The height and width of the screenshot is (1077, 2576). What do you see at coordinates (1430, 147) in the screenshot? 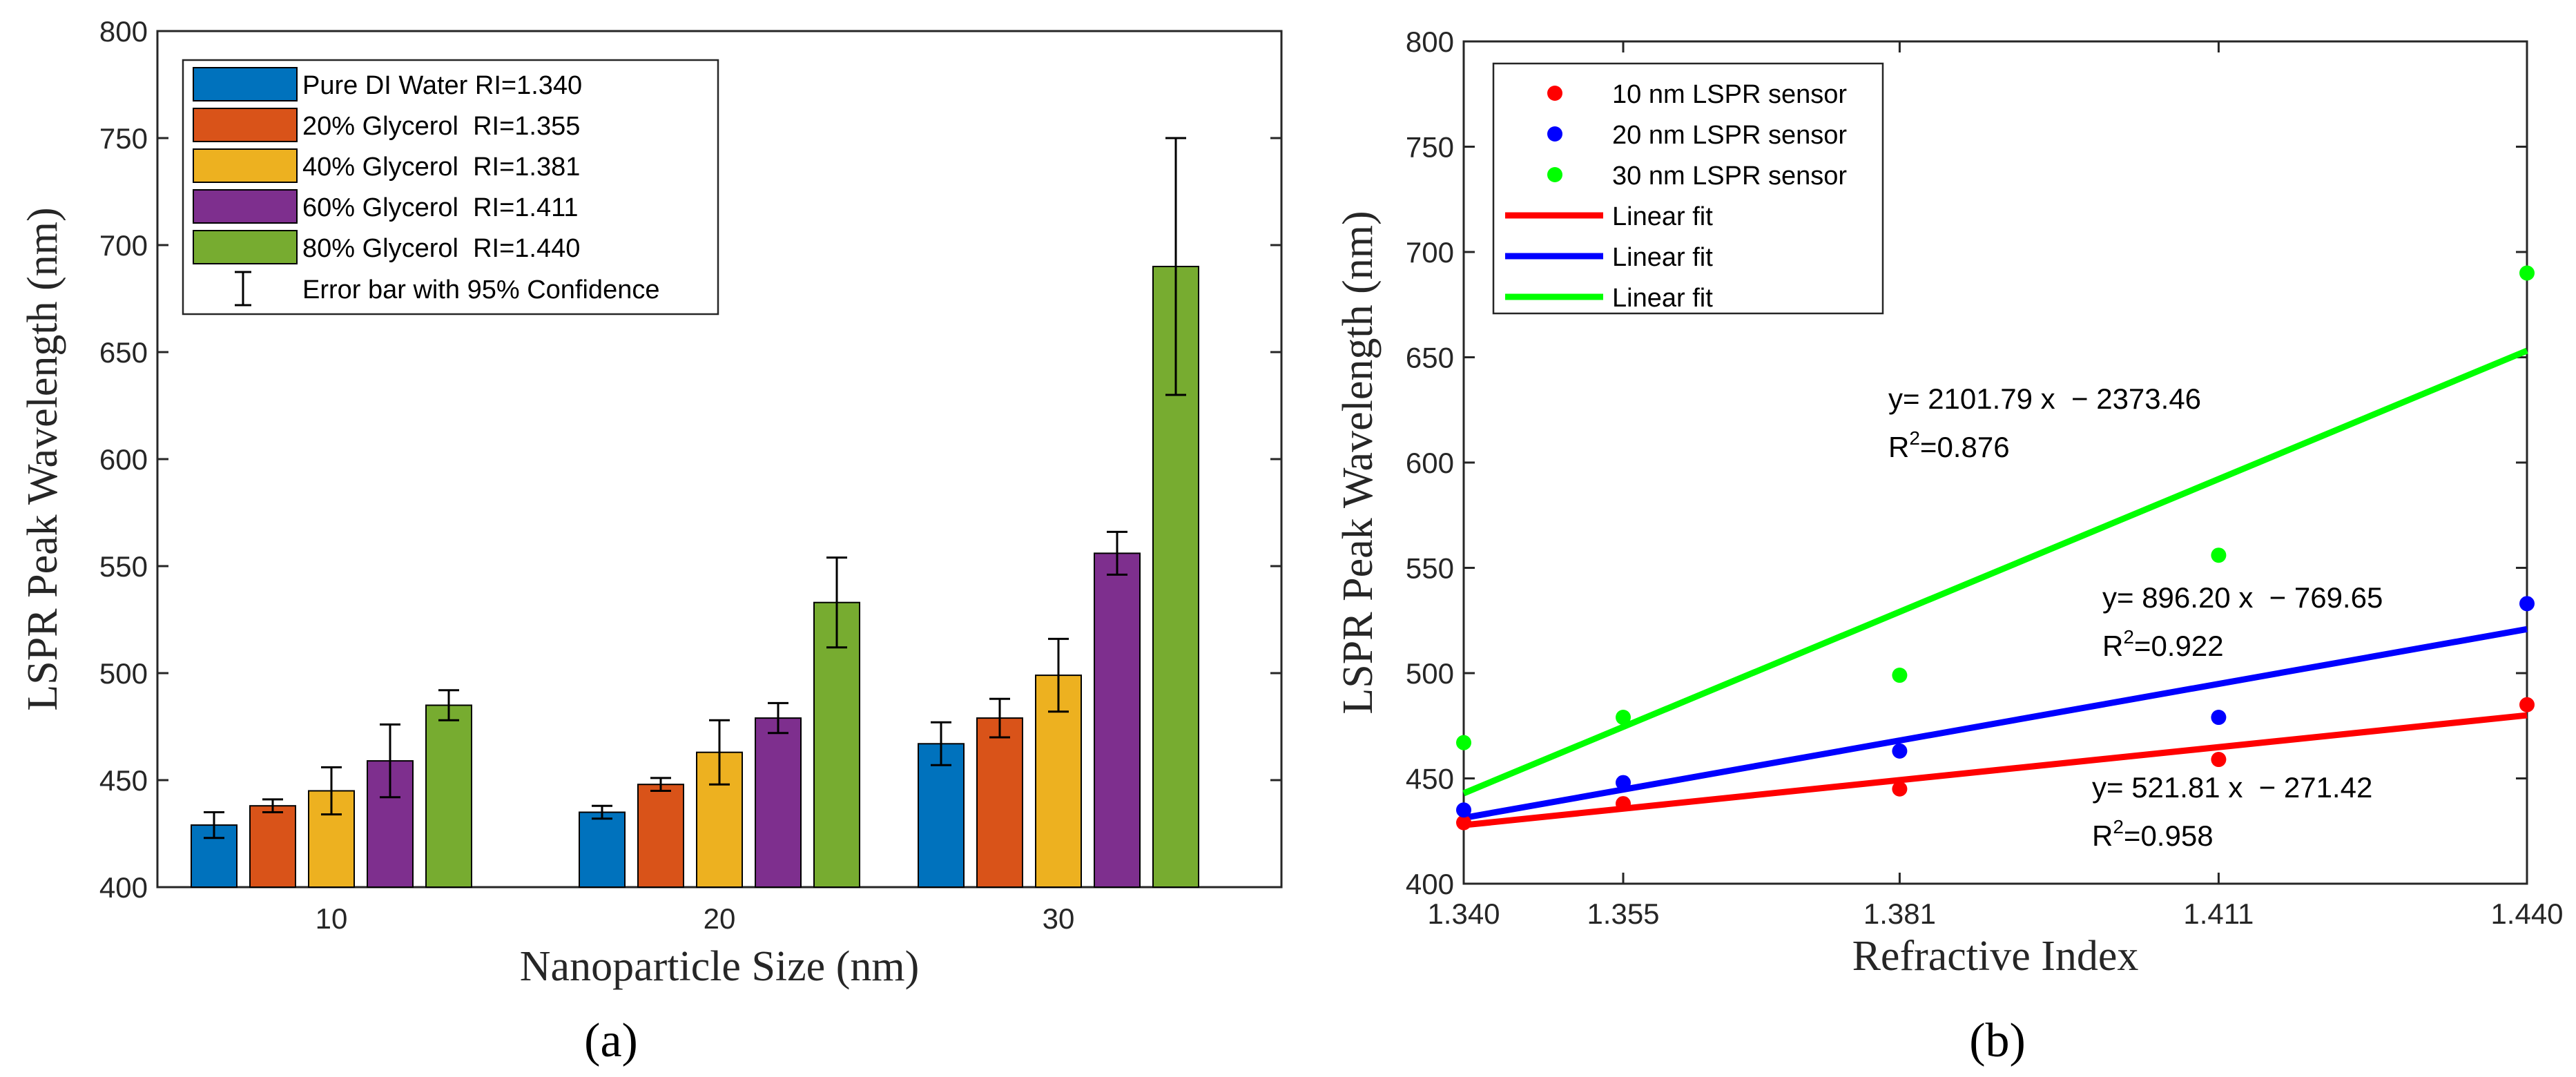
I see `panel-b-y-tick-label: 750` at bounding box center [1430, 147].